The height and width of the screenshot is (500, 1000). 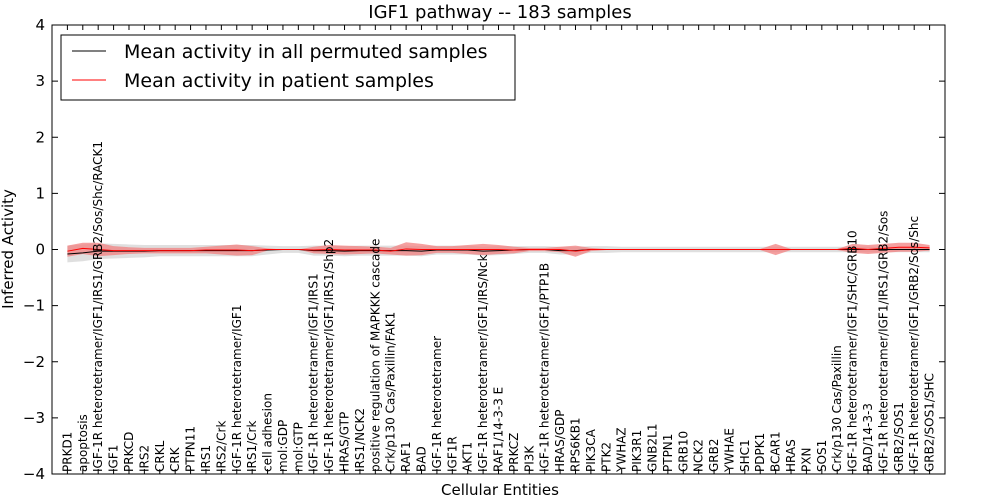 I want to click on x-tick-label: SOS1, so click(x=822, y=456).